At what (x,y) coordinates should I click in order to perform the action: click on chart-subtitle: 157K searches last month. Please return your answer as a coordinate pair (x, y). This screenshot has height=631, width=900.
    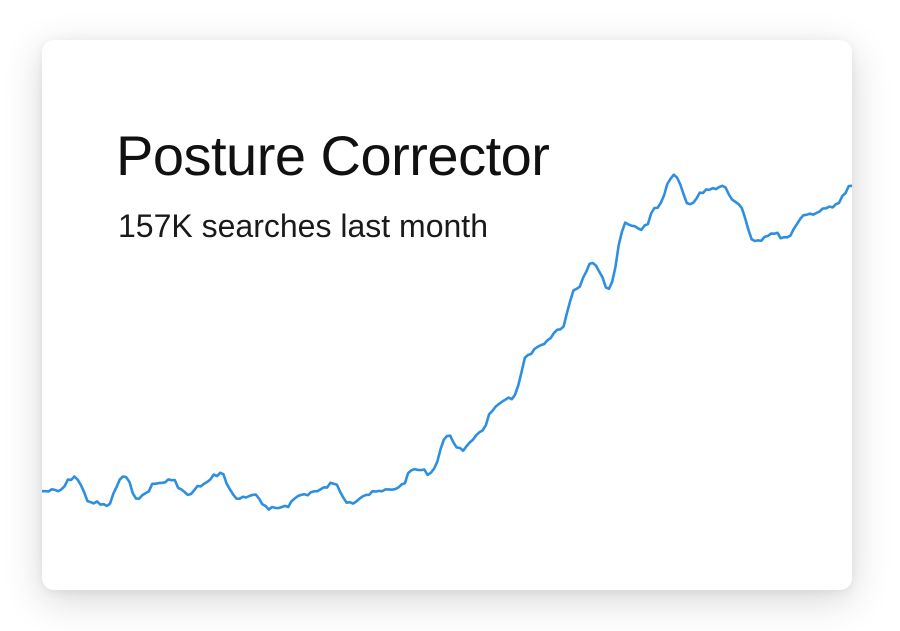
    Looking at the image, I should click on (303, 226).